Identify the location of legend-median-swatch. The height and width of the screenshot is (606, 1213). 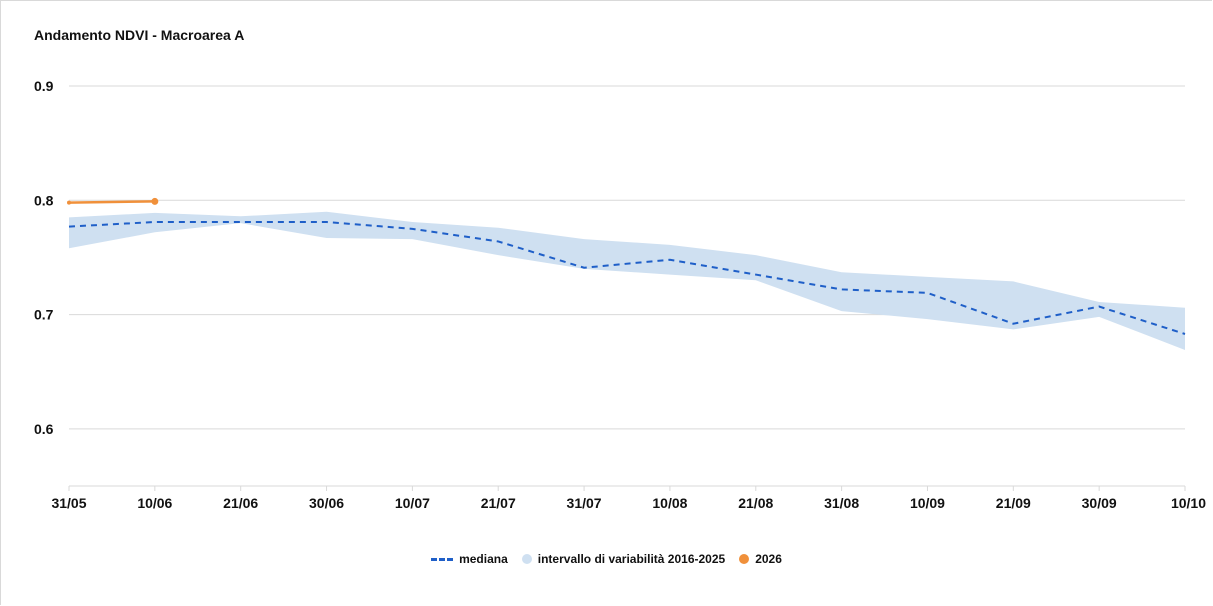
(442, 559).